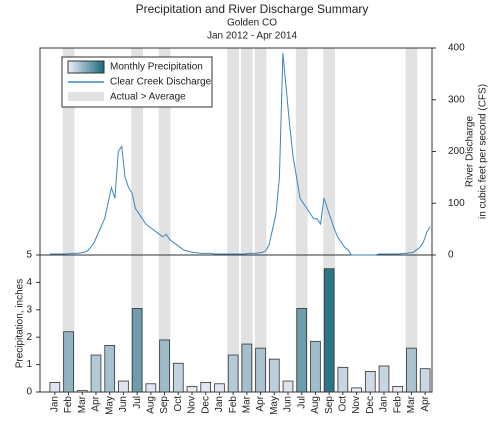 The width and height of the screenshot is (503, 440). Describe the element at coordinates (29, 337) in the screenshot. I see `y-tick-label: 2` at that location.